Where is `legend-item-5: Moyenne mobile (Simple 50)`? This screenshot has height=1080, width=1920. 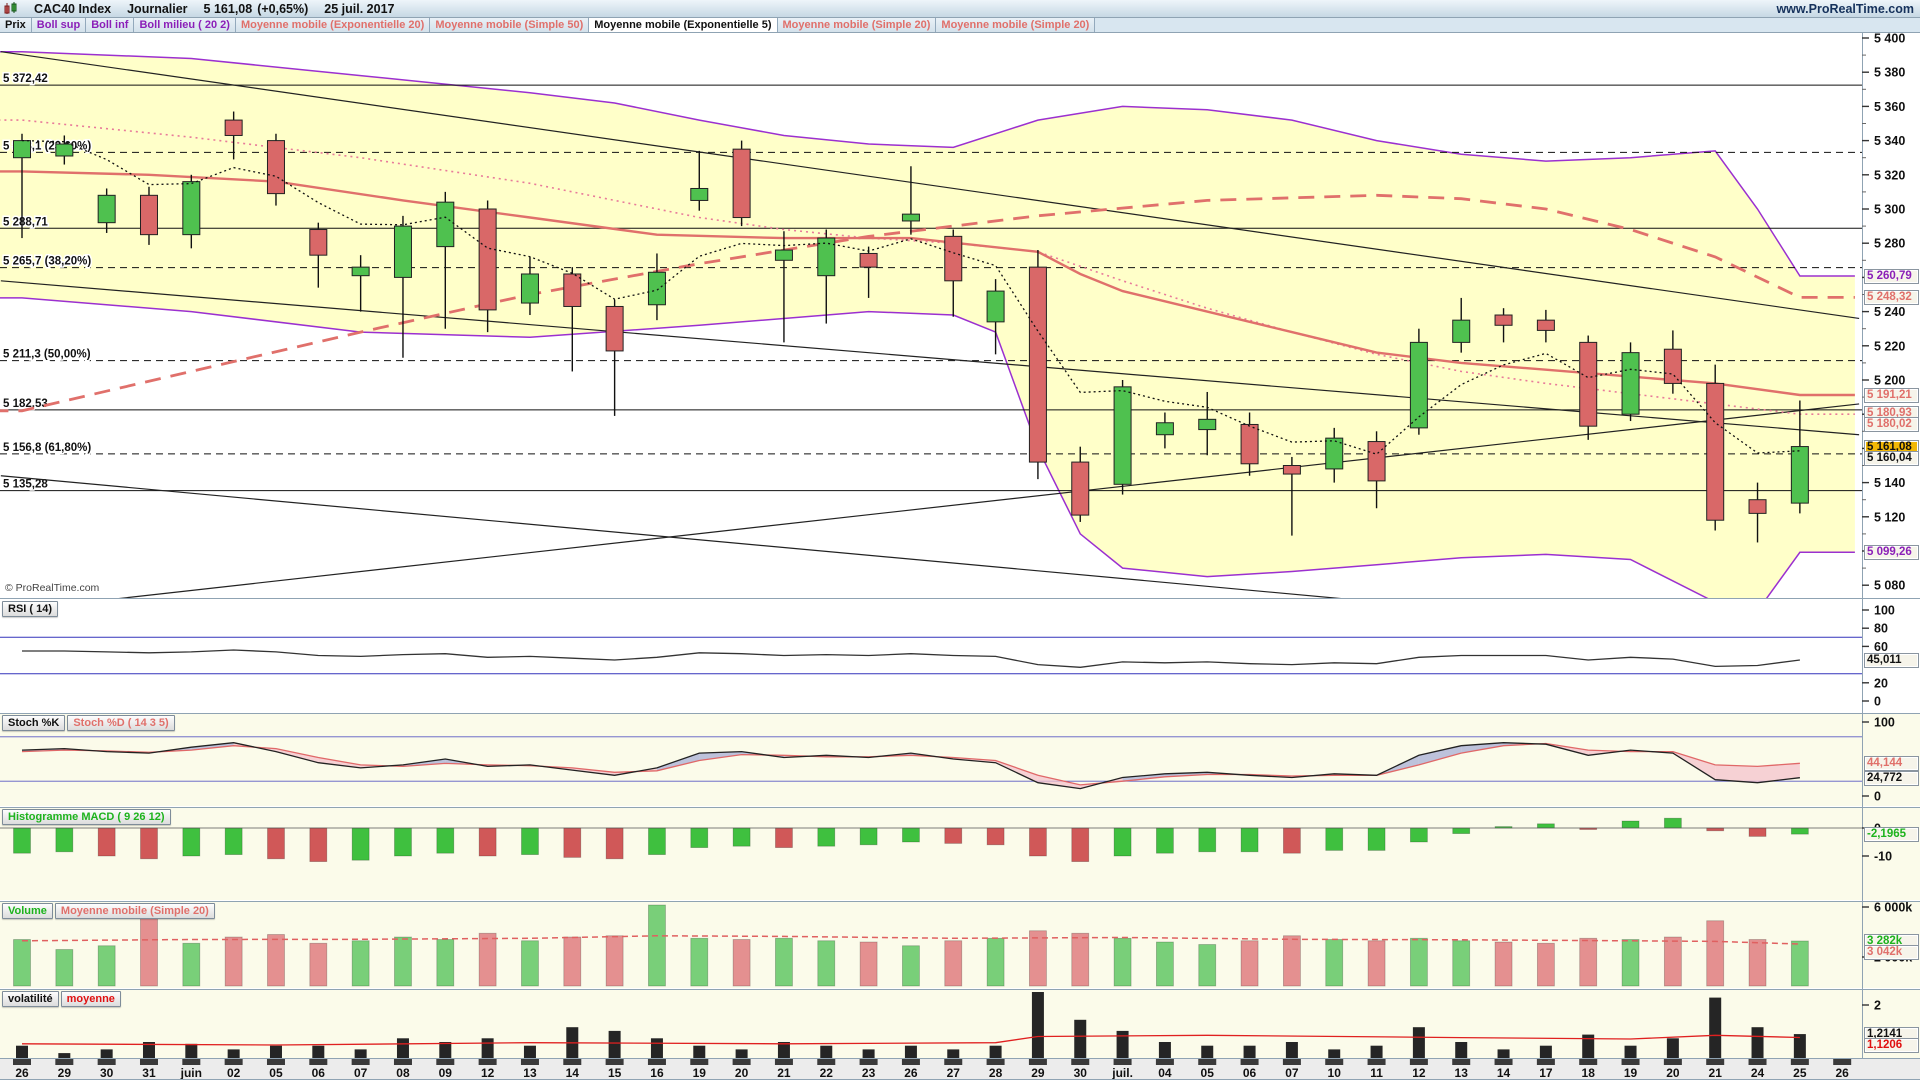
legend-item-5: Moyenne mobile (Simple 50) is located at coordinates (510, 25).